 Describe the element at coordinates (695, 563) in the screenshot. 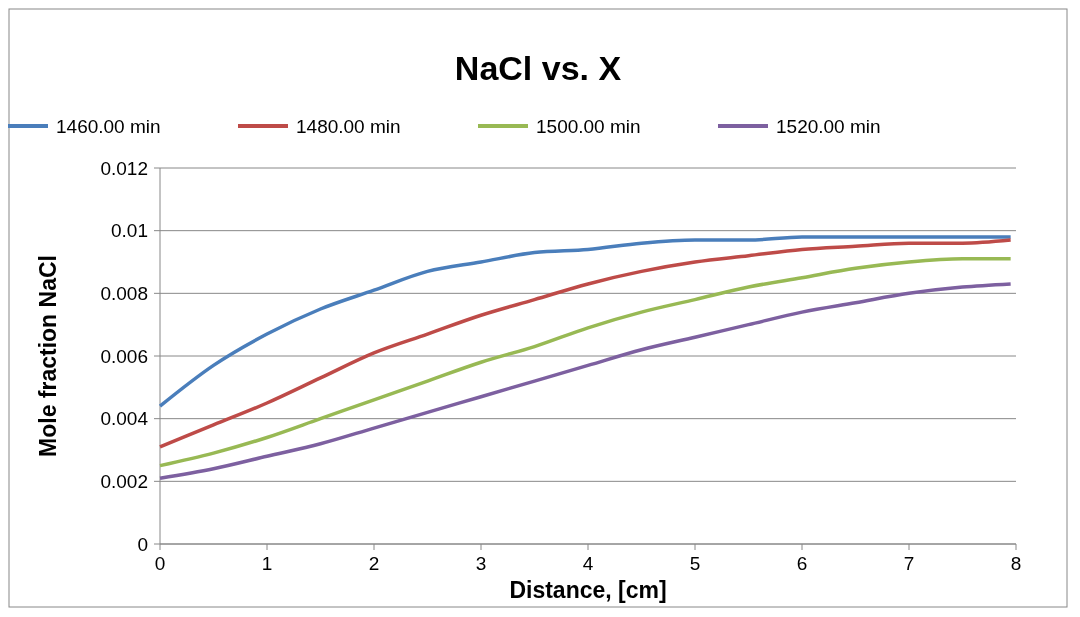

I see `x-tick-label: 5` at that location.